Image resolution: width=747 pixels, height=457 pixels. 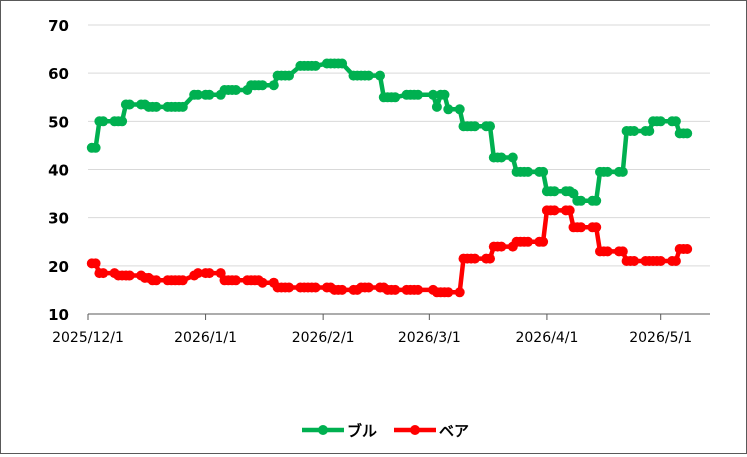 I want to click on legend-marker-bull, so click(x=323, y=430).